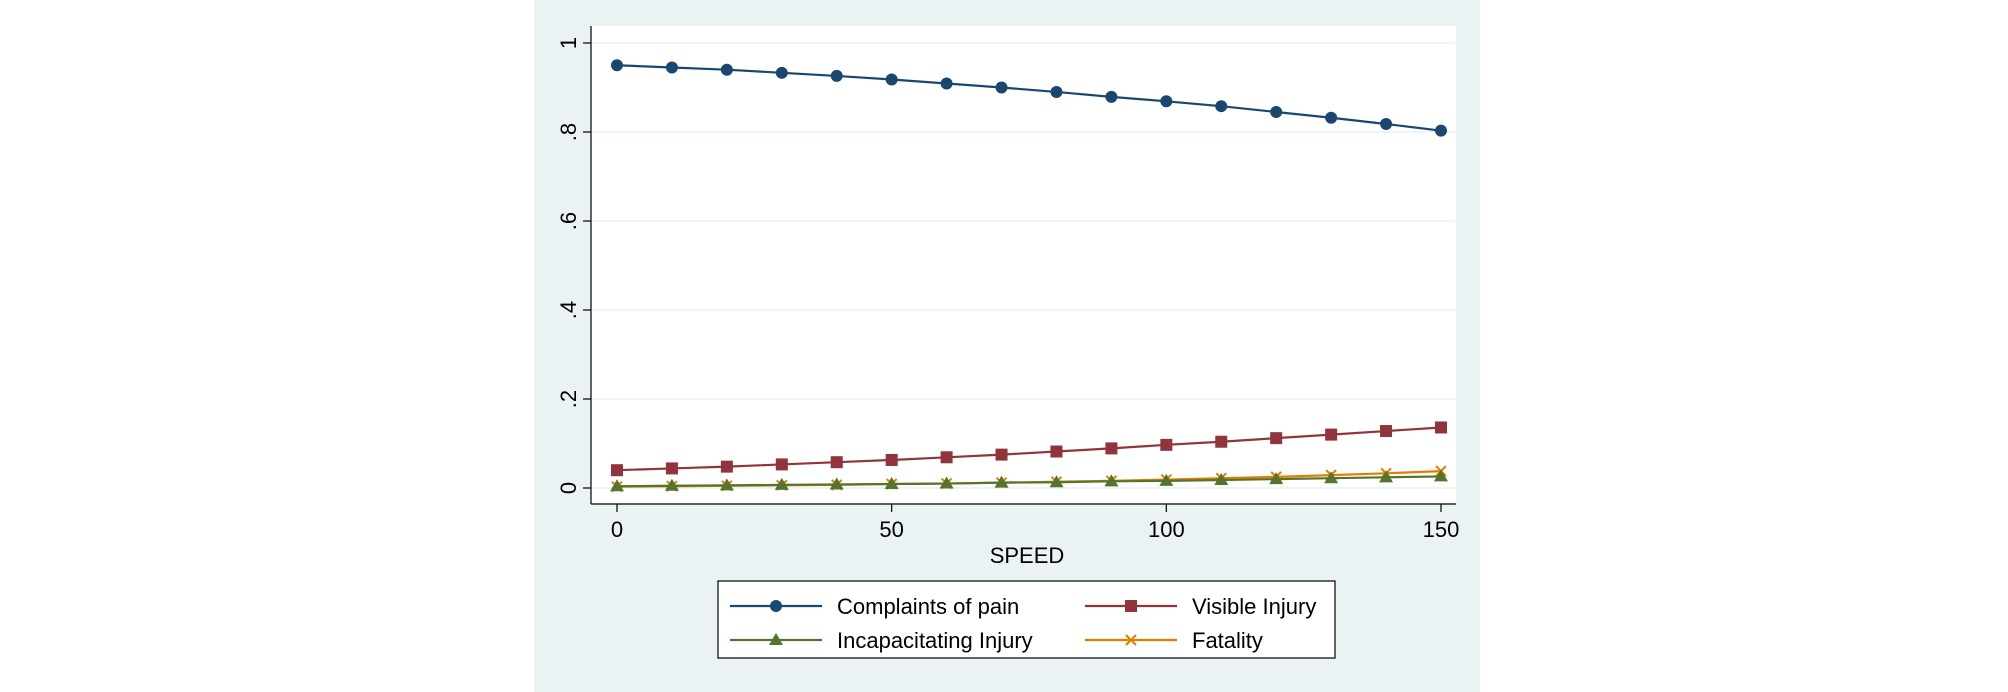  Describe the element at coordinates (935, 640) in the screenshot. I see `legend-label: Incapacitating Injury` at that location.